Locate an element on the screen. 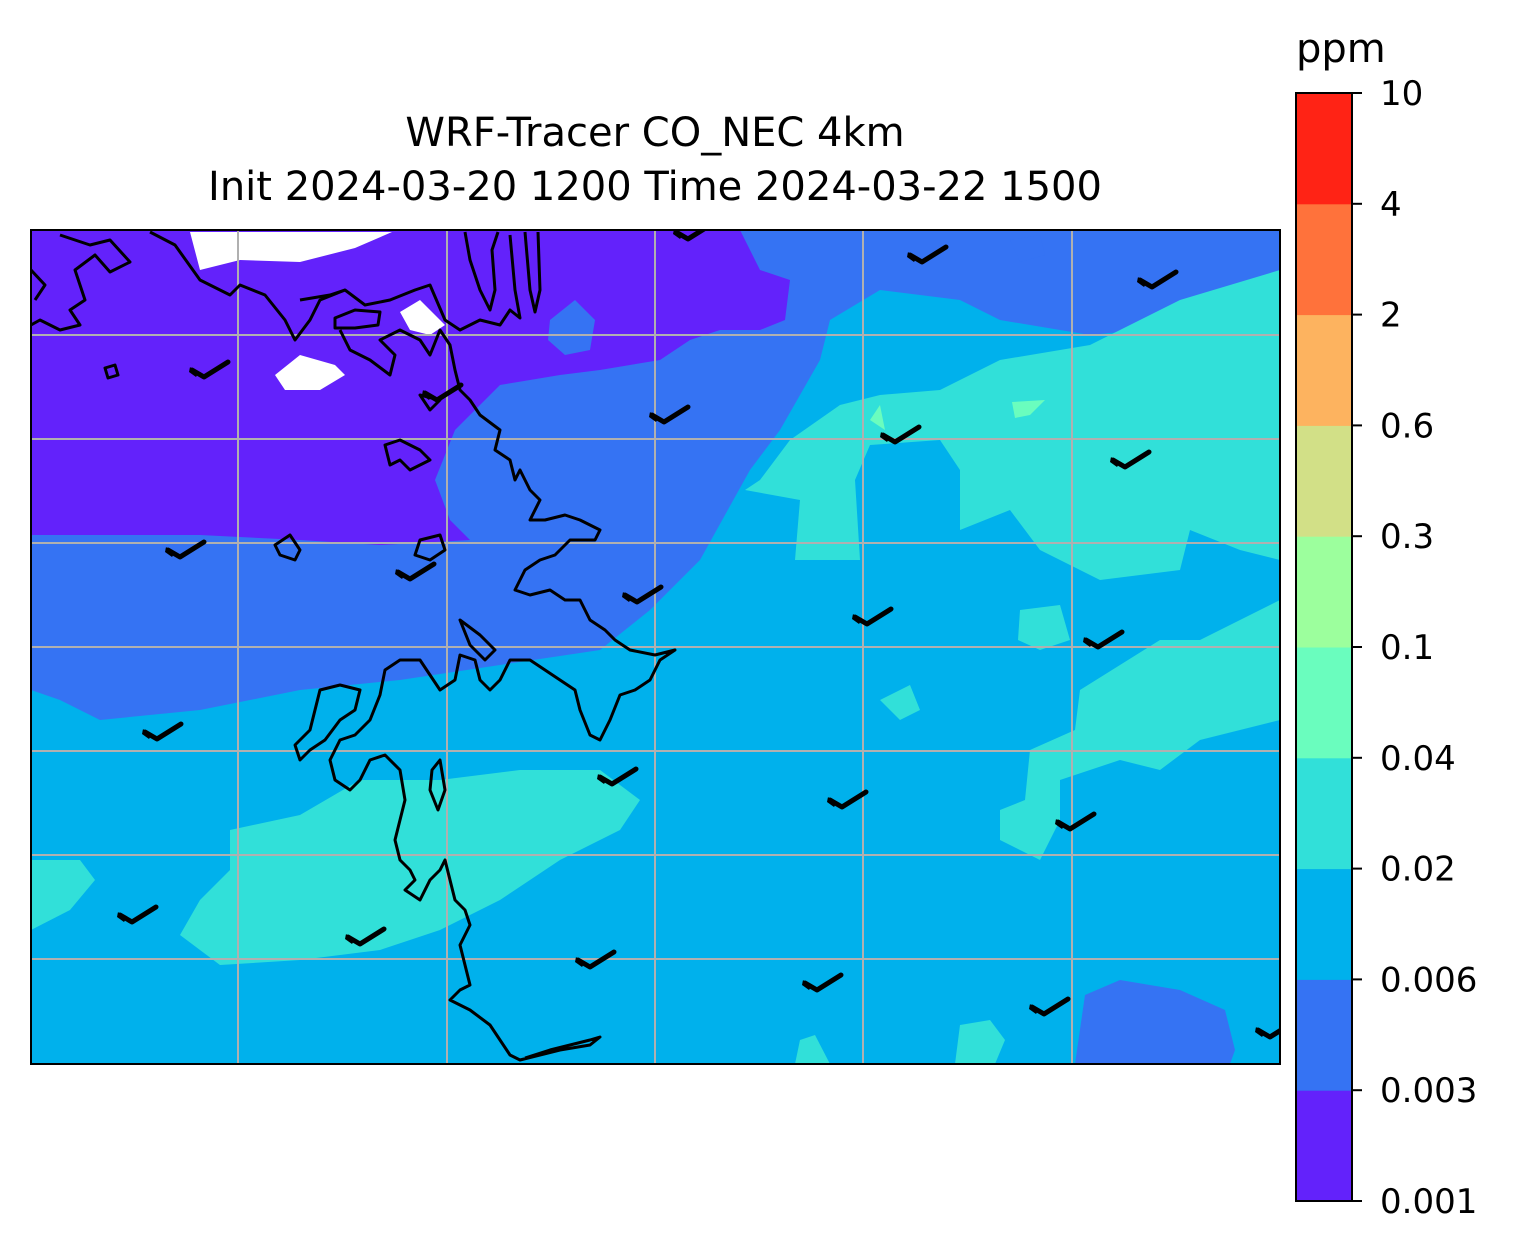 This screenshot has height=1256, width=1528. colorbar-tick-label: 0.02 is located at coordinates (1418, 870).